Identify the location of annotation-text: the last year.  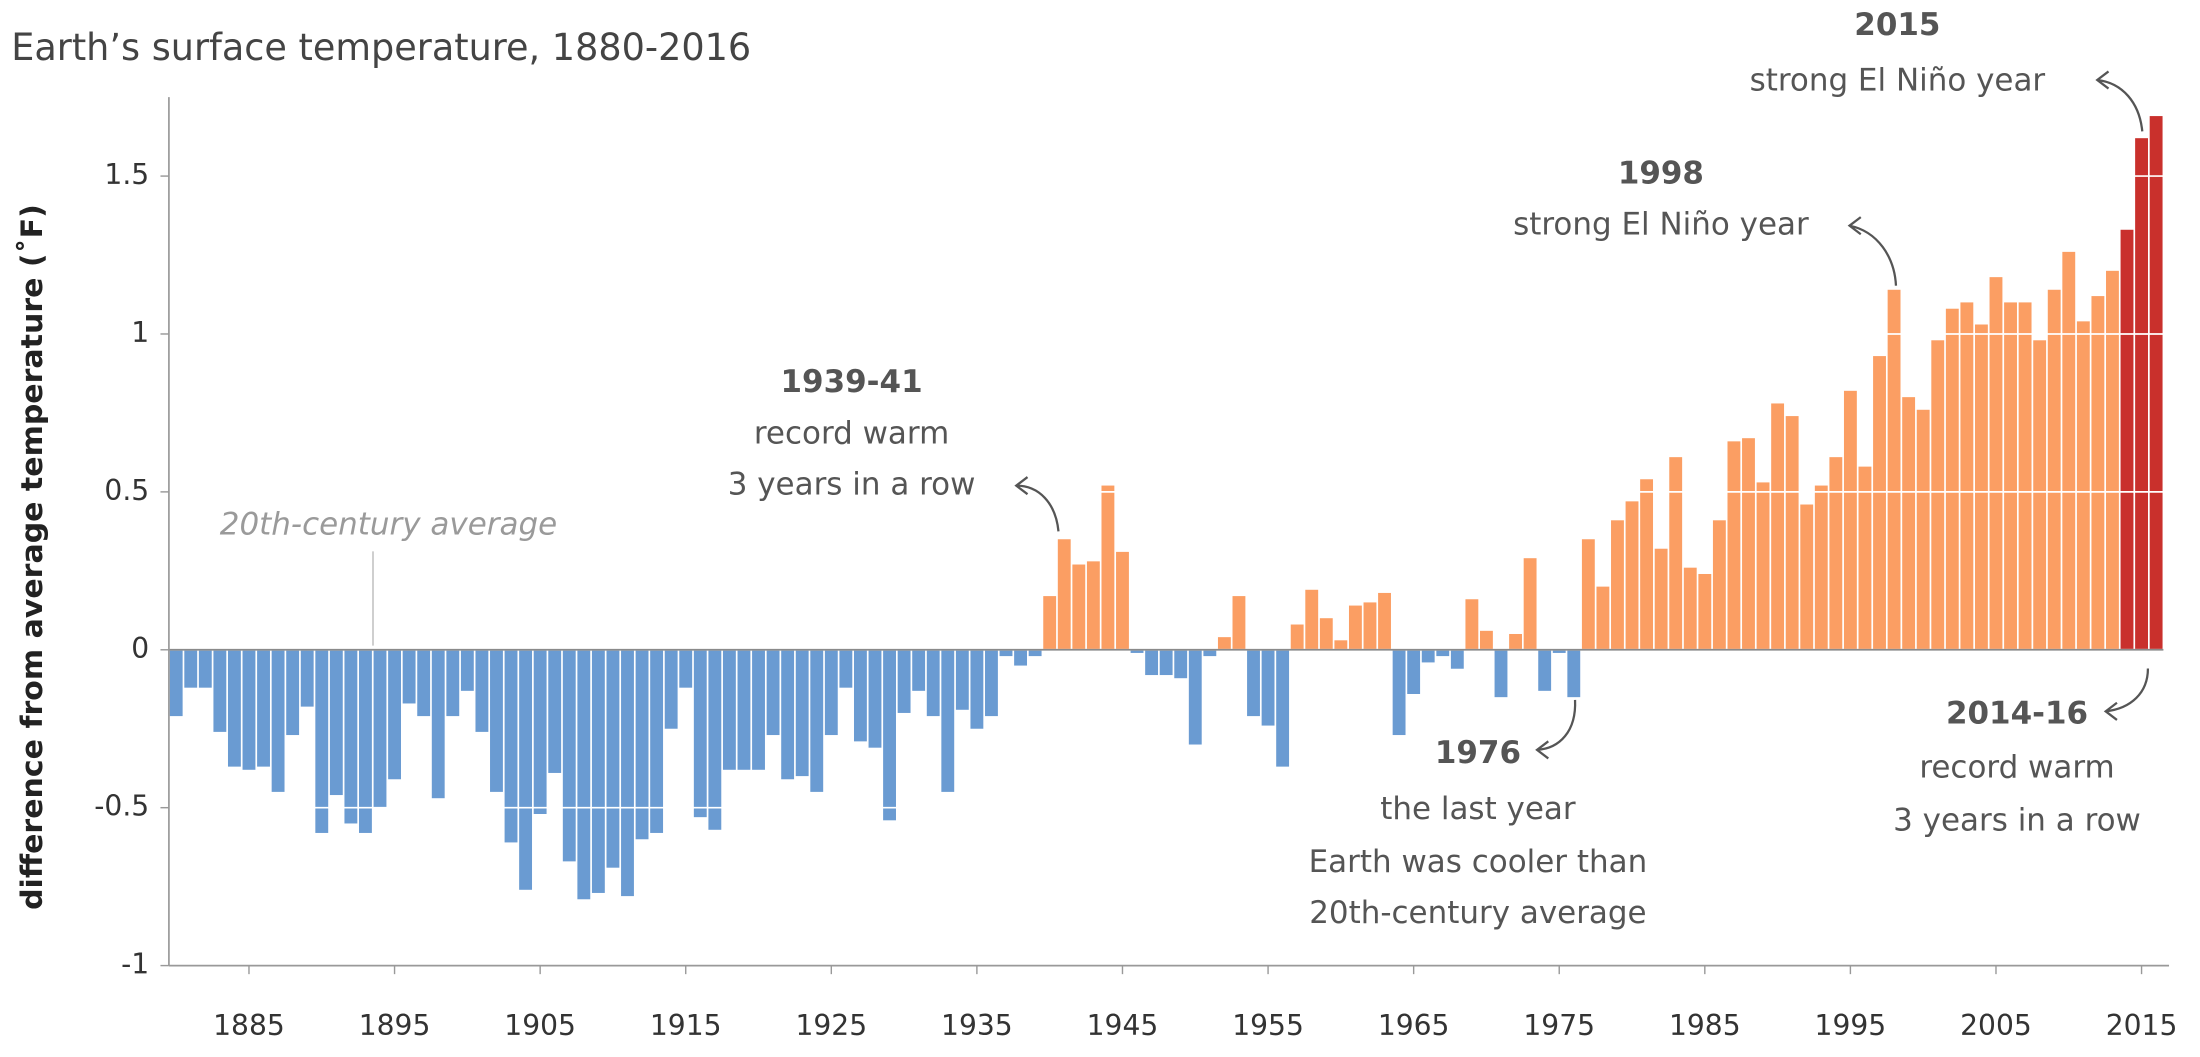
(1478, 809).